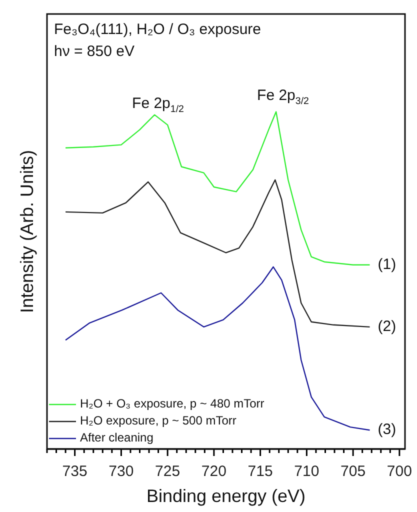 The width and height of the screenshot is (417, 512). I want to click on x-tick-label: 720, so click(213, 471).